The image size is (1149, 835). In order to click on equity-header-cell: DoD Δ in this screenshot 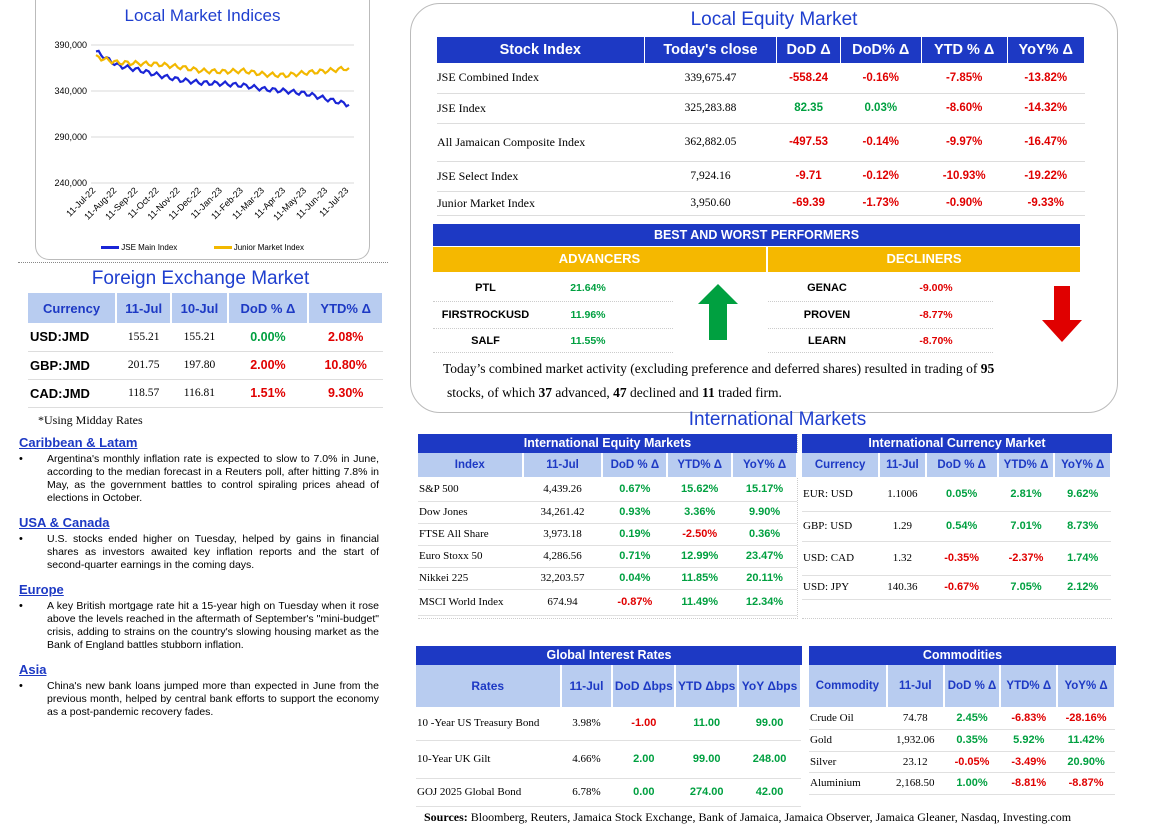, I will do `click(808, 50)`.